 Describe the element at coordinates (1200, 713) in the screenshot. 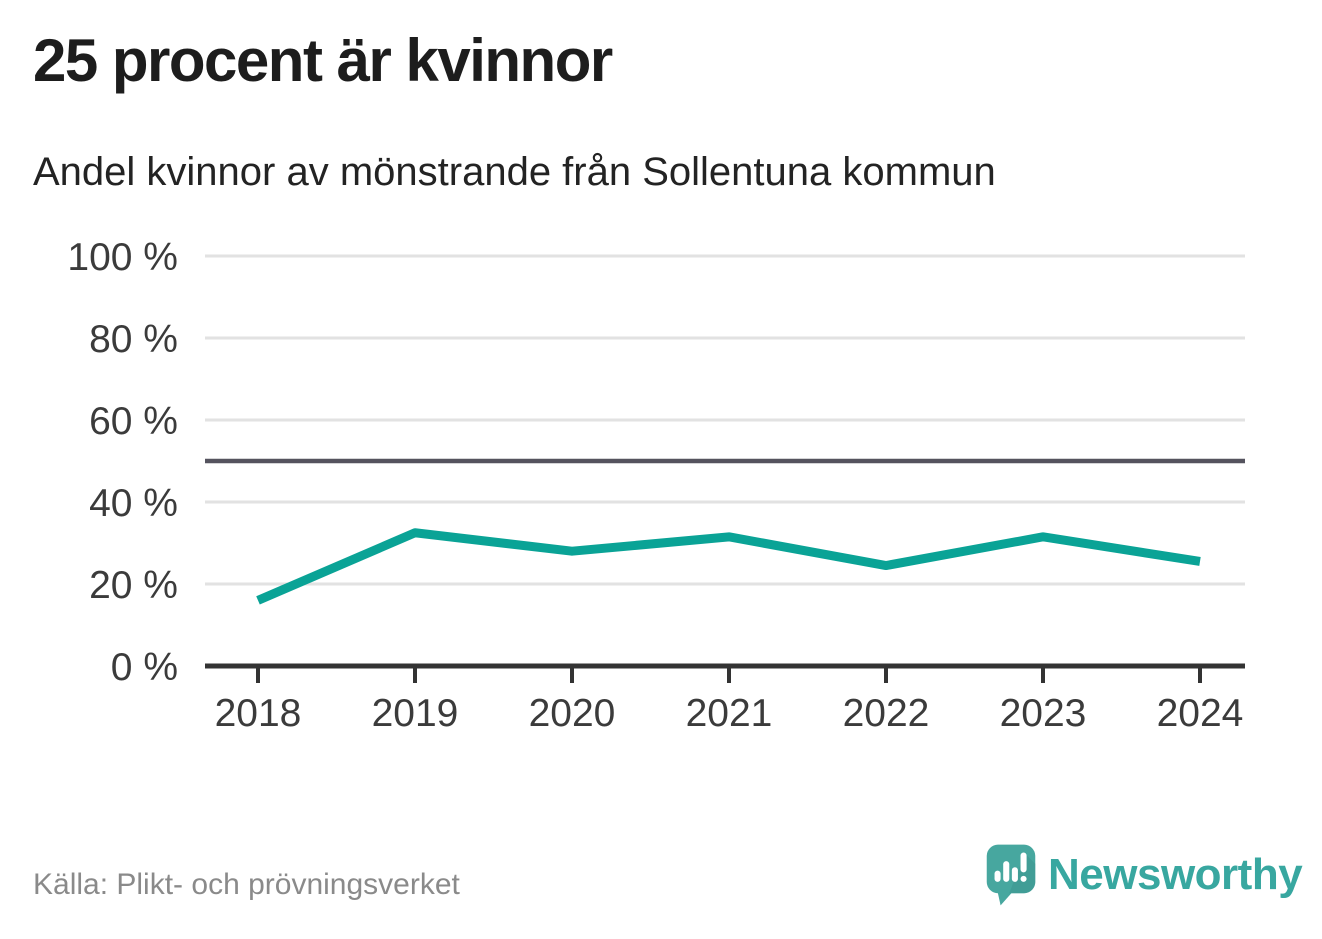

I see `x-axis-tick-label: 2024` at that location.